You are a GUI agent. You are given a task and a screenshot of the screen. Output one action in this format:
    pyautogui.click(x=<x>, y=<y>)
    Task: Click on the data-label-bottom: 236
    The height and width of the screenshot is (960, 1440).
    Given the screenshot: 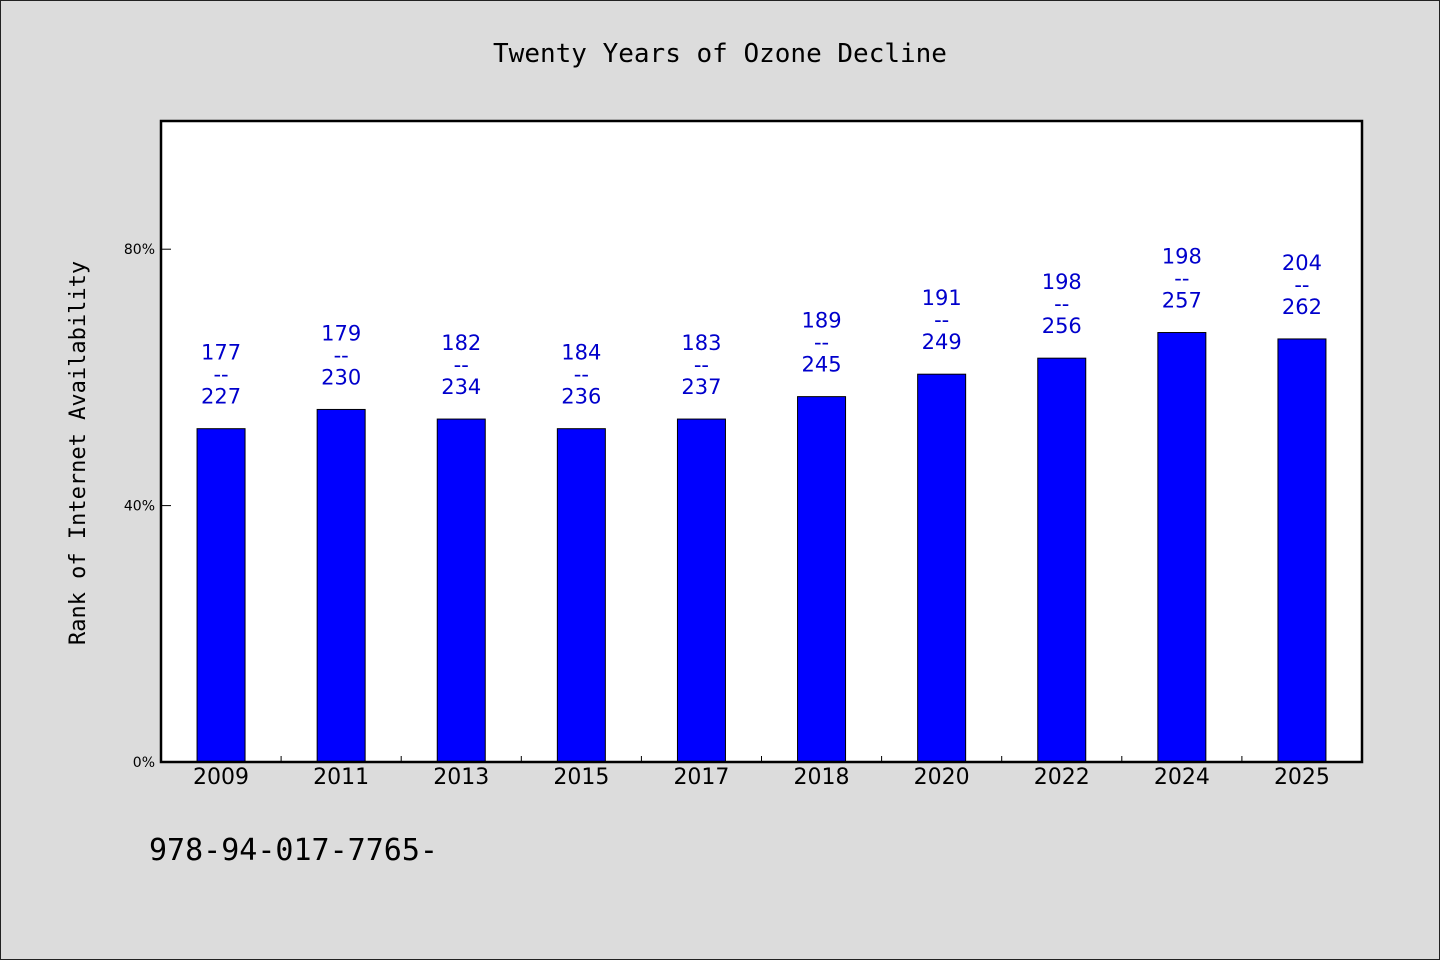 What is the action you would take?
    pyautogui.click(x=581, y=397)
    